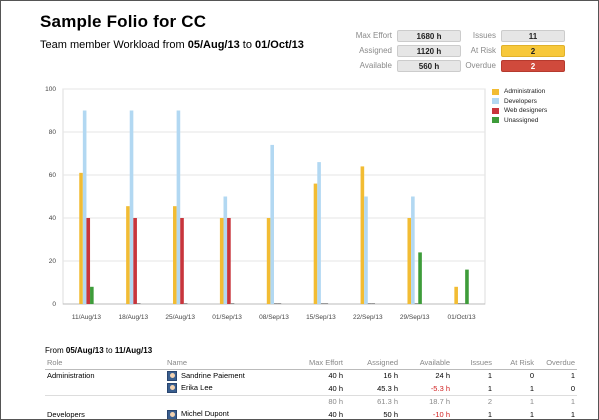  I want to click on member-name: Sandrine Paiement, so click(213, 375).